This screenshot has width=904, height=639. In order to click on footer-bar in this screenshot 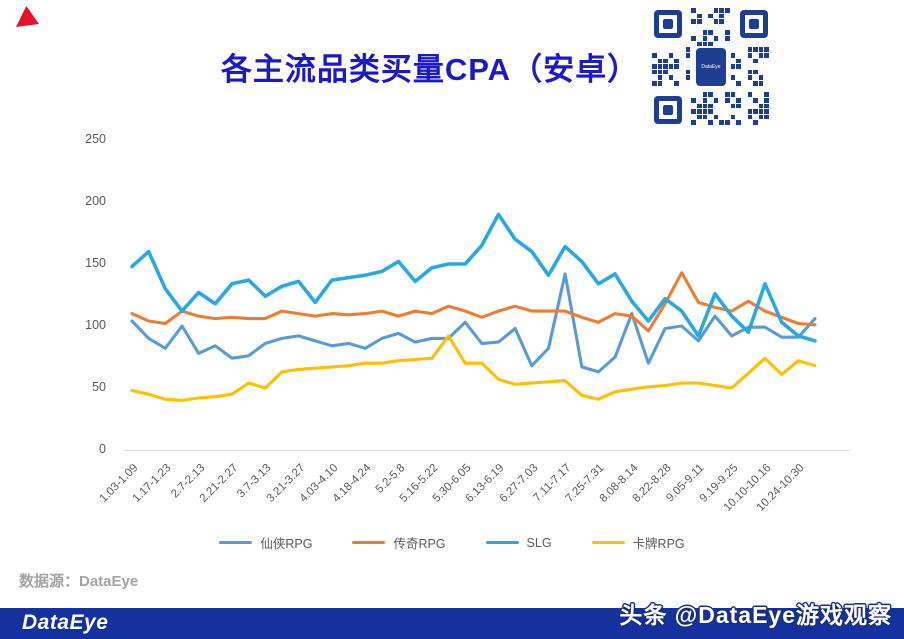, I will do `click(452, 623)`.